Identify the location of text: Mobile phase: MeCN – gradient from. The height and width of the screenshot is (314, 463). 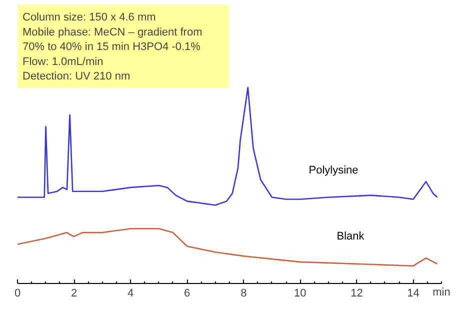
(112, 32).